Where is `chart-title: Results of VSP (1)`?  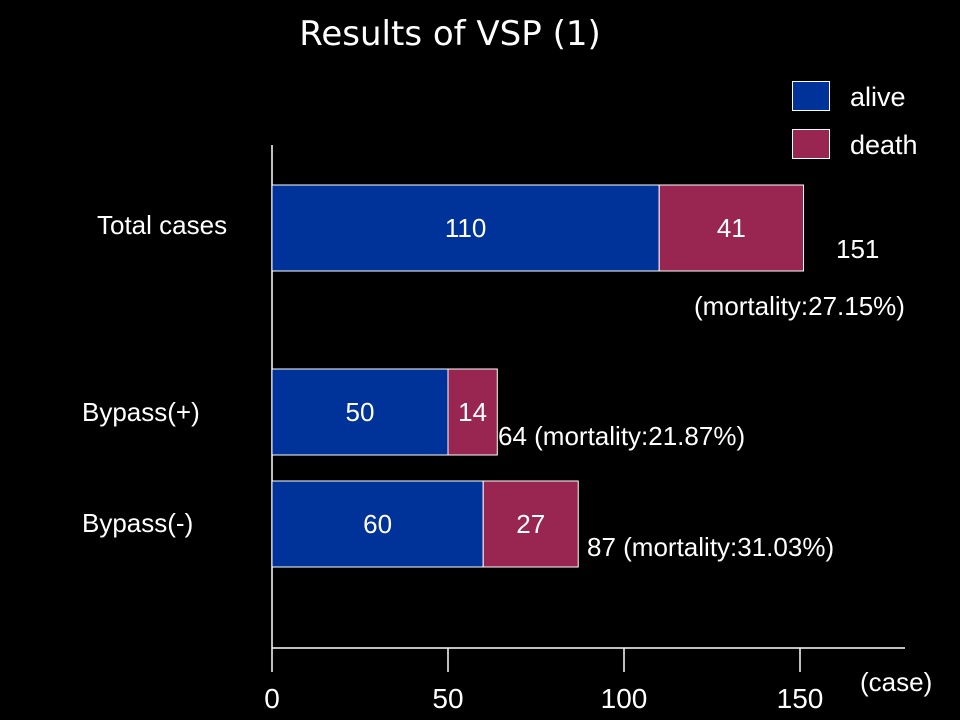 chart-title: Results of VSP (1) is located at coordinates (450, 34).